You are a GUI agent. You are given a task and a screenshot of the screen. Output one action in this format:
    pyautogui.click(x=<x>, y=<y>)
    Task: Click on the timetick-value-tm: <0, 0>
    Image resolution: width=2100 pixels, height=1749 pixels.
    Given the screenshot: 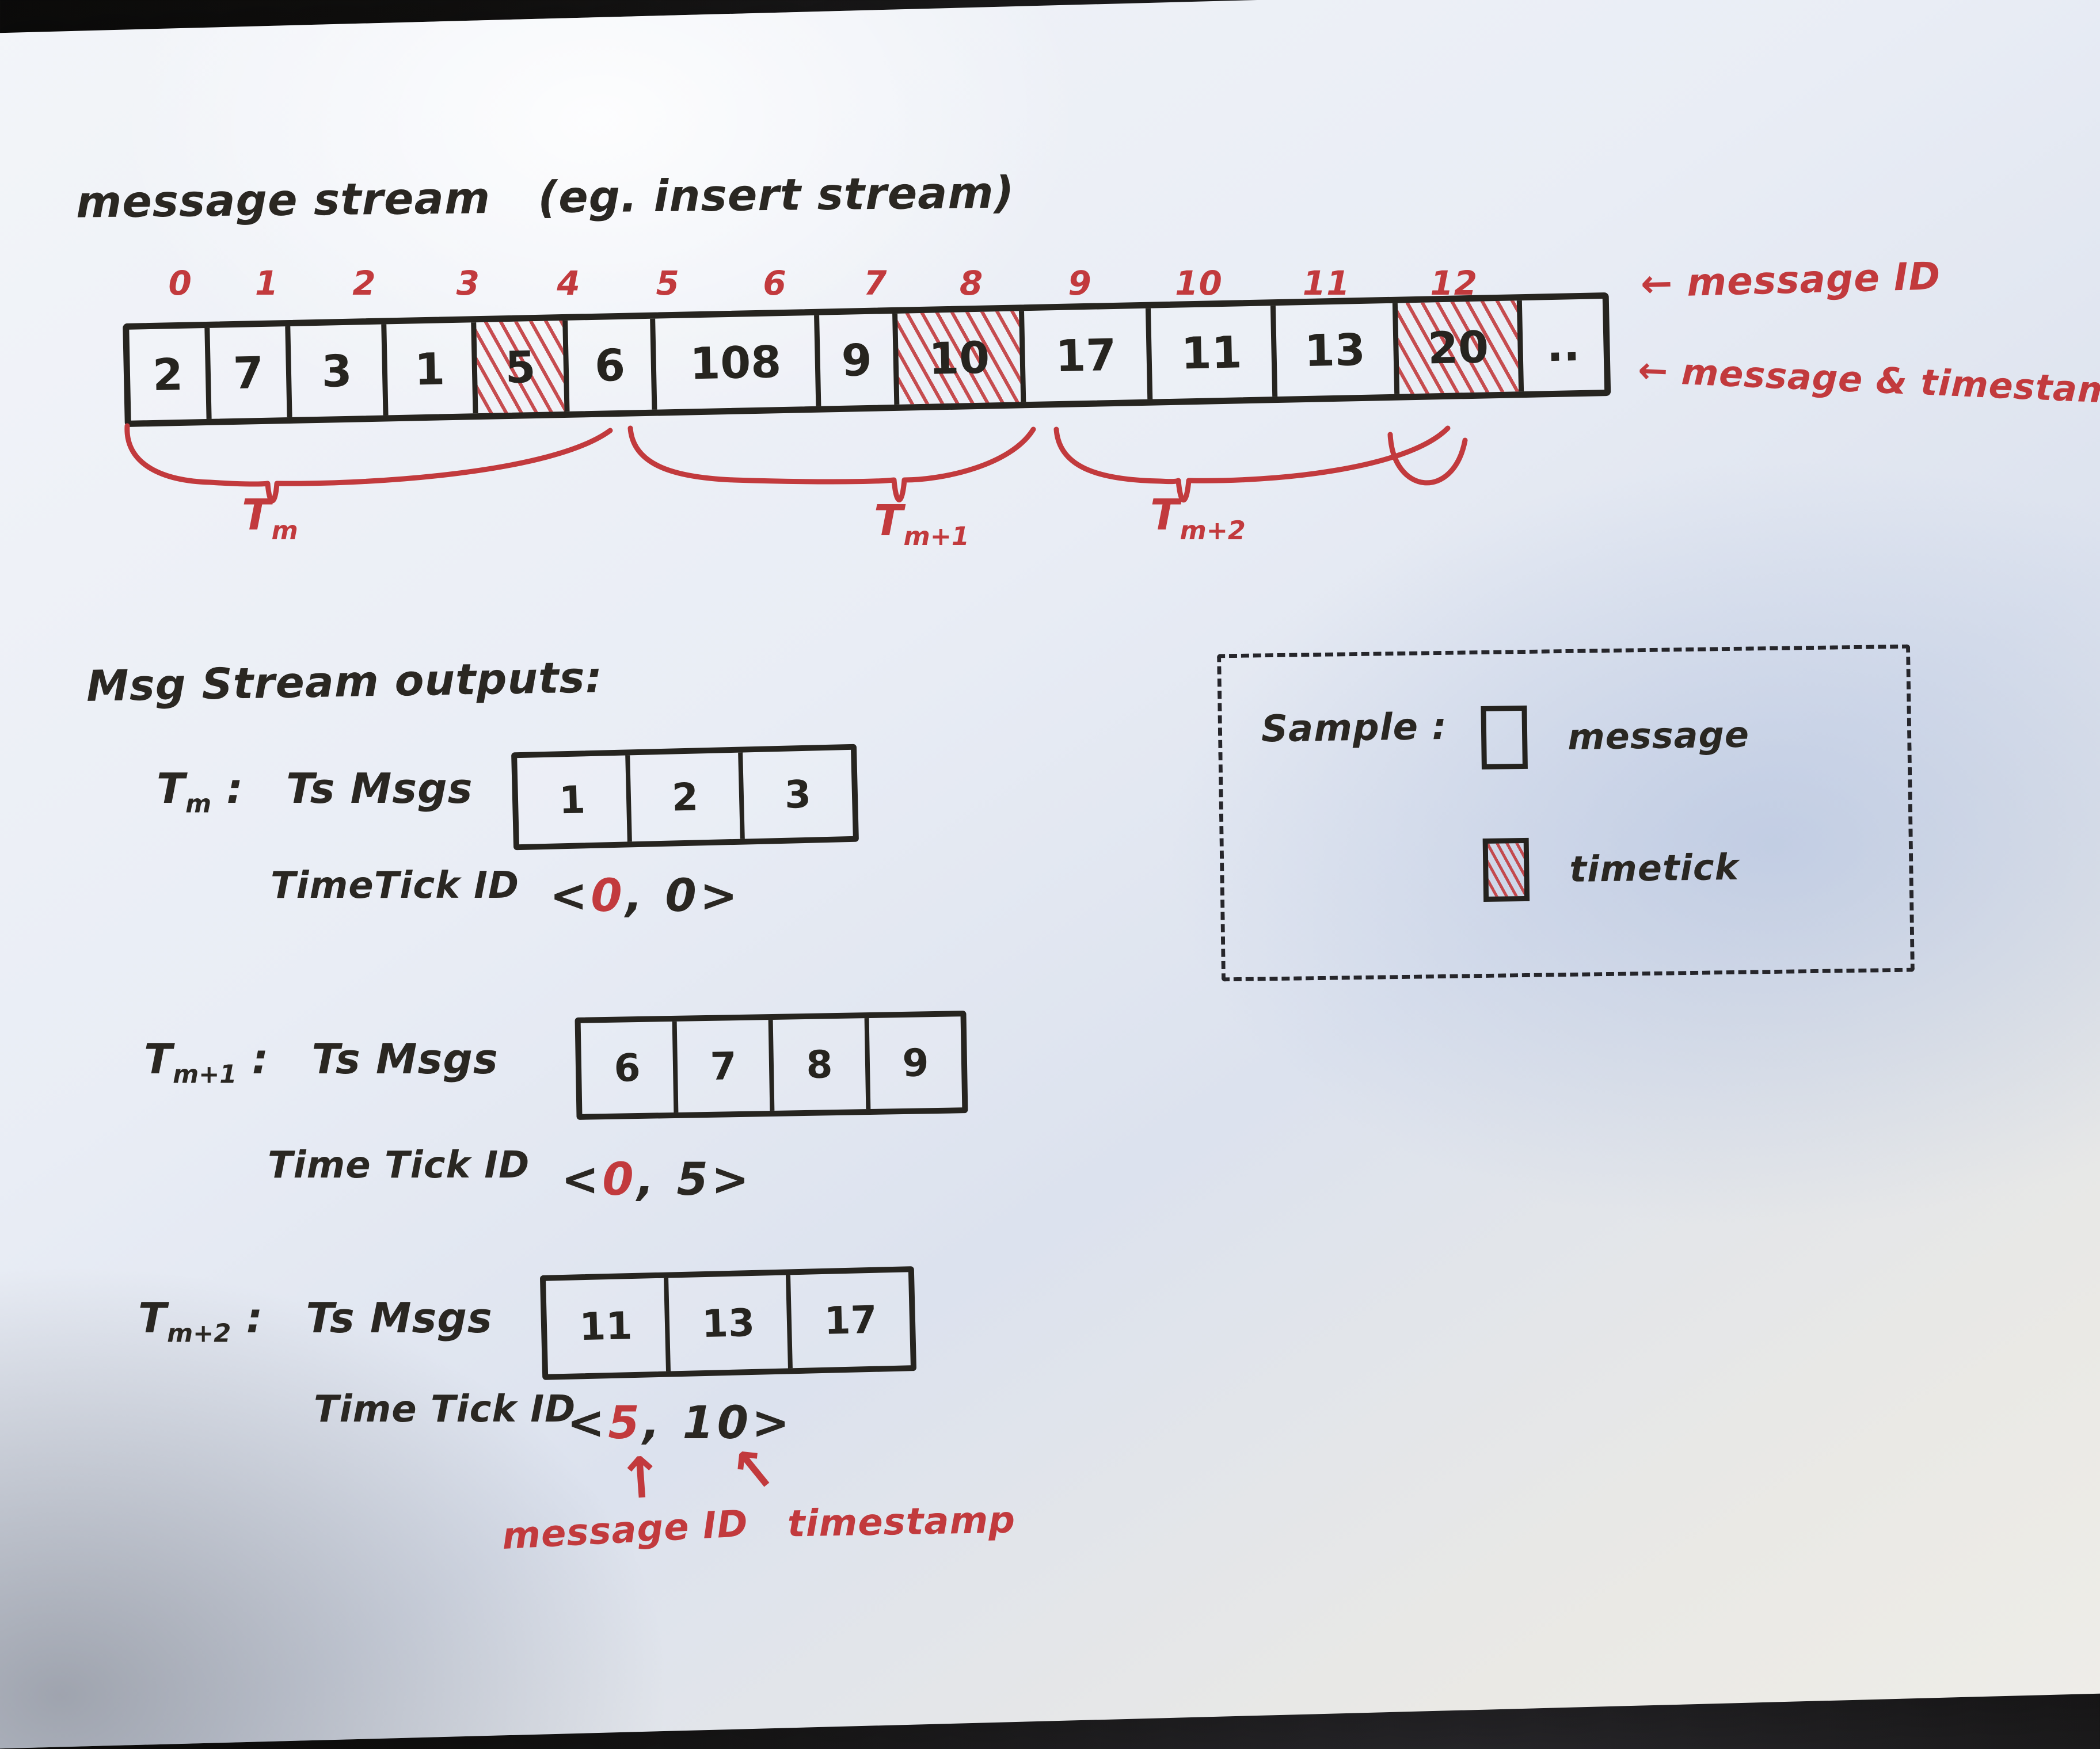 What is the action you would take?
    pyautogui.click(x=645, y=896)
    